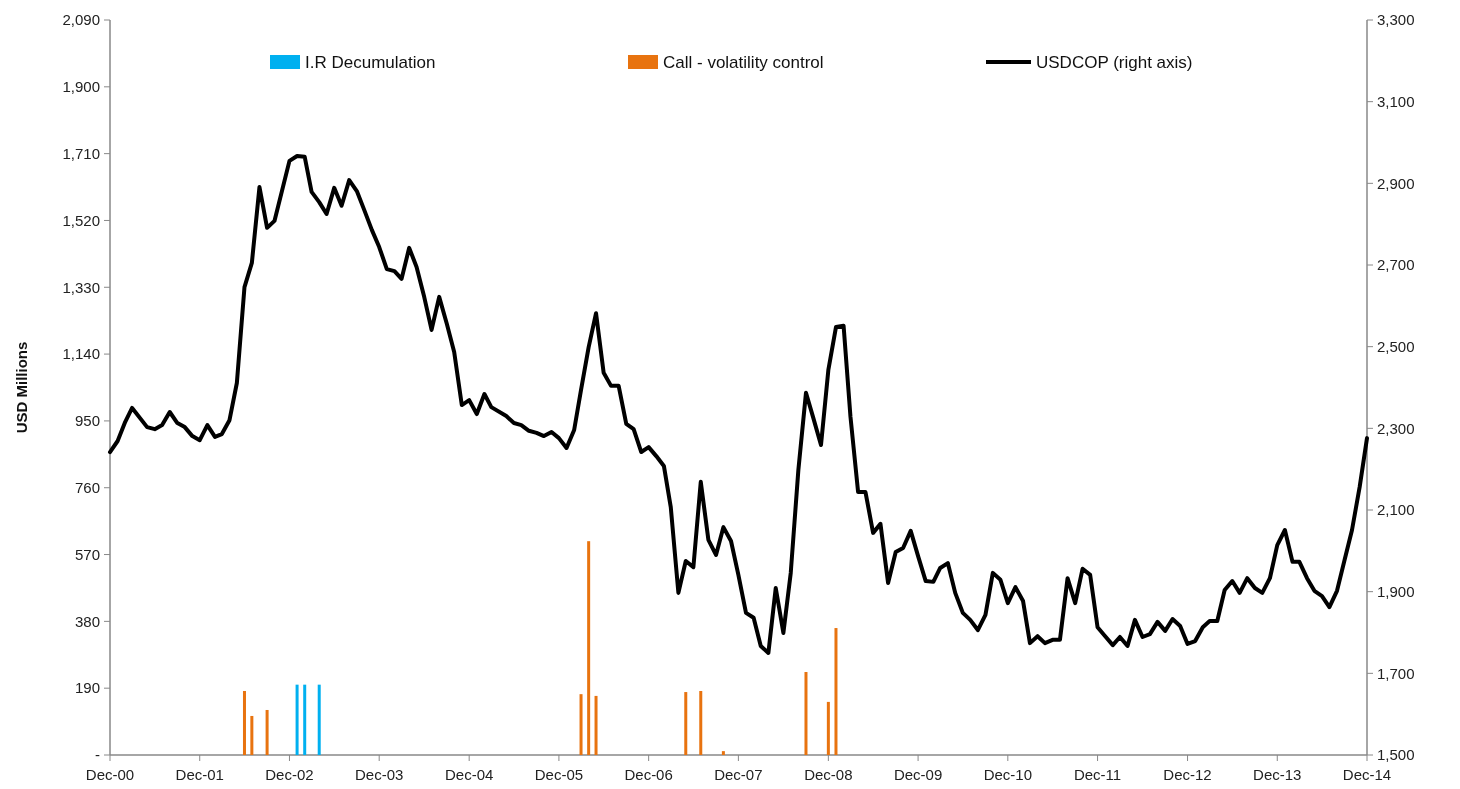  I want to click on x-tick-label: Dec-01, so click(199, 774).